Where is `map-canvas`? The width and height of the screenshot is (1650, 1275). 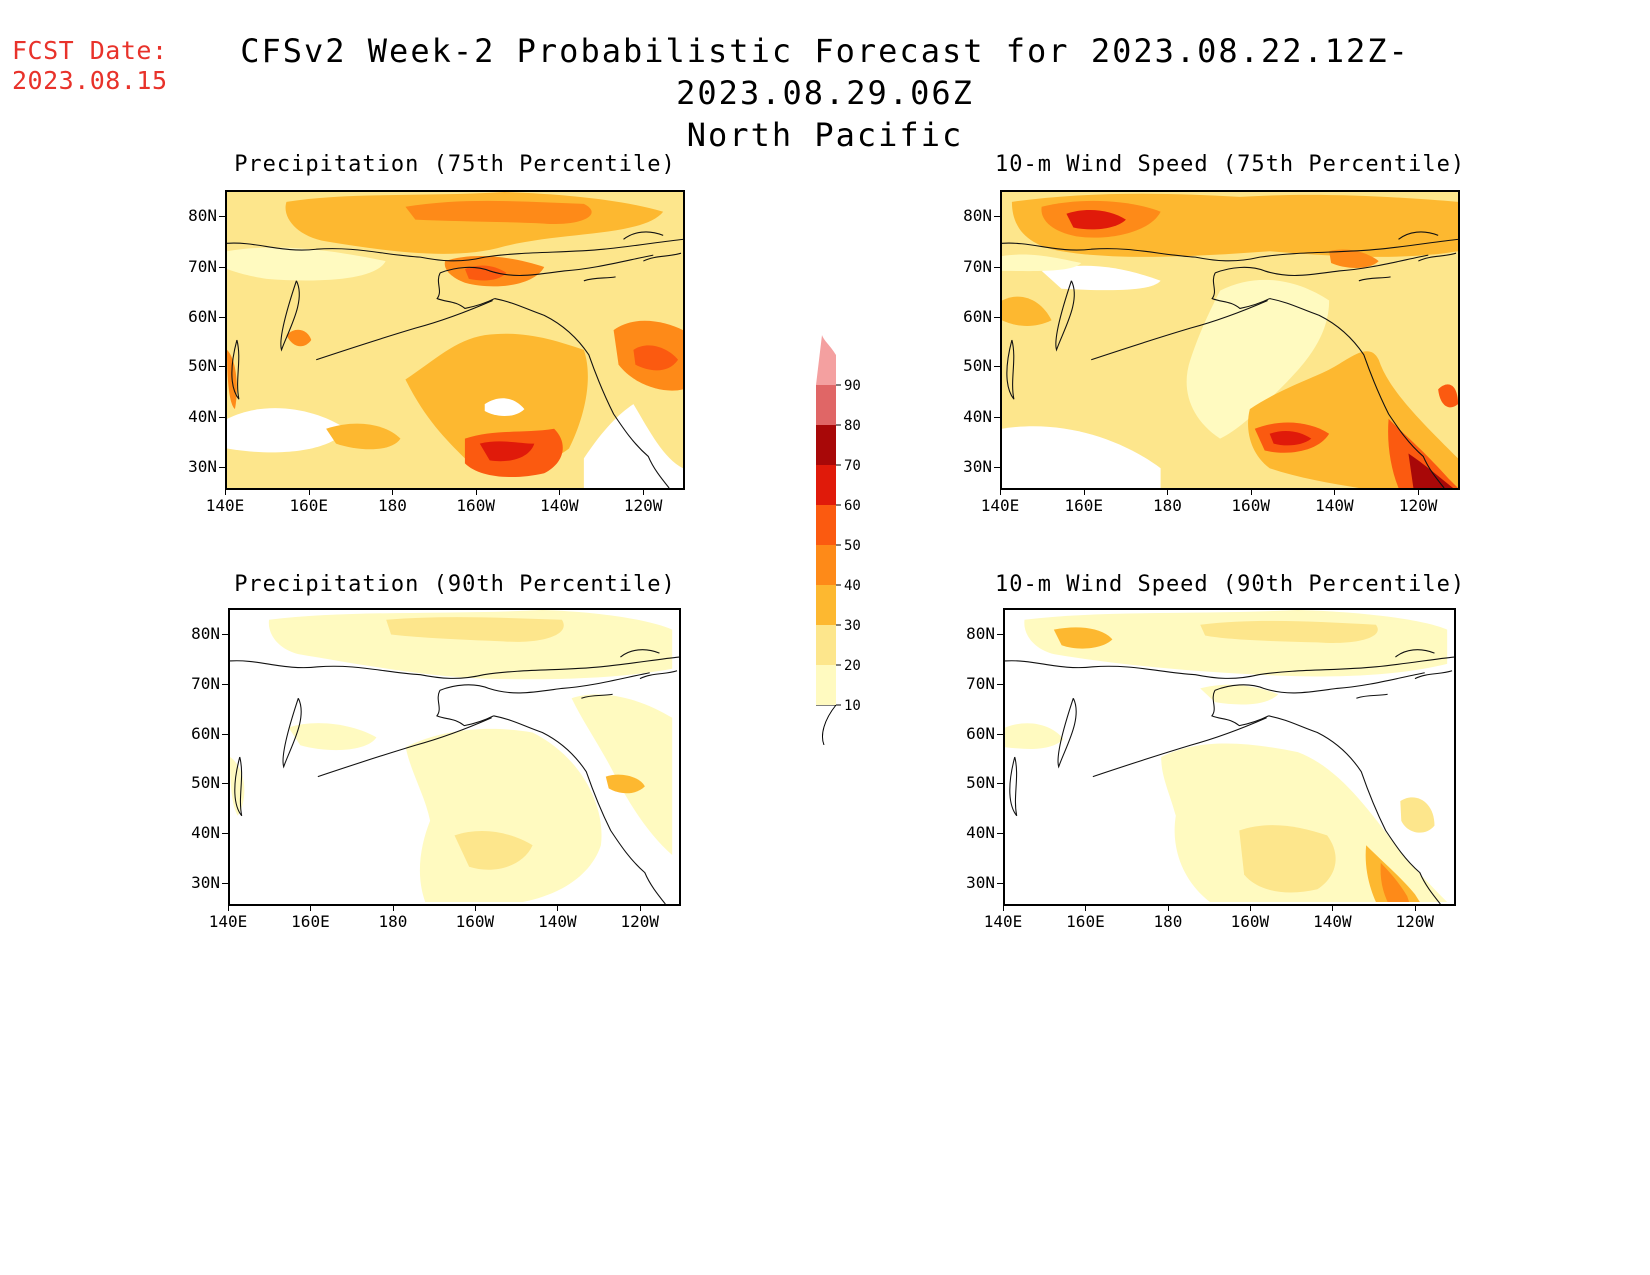 map-canvas is located at coordinates (1229, 757).